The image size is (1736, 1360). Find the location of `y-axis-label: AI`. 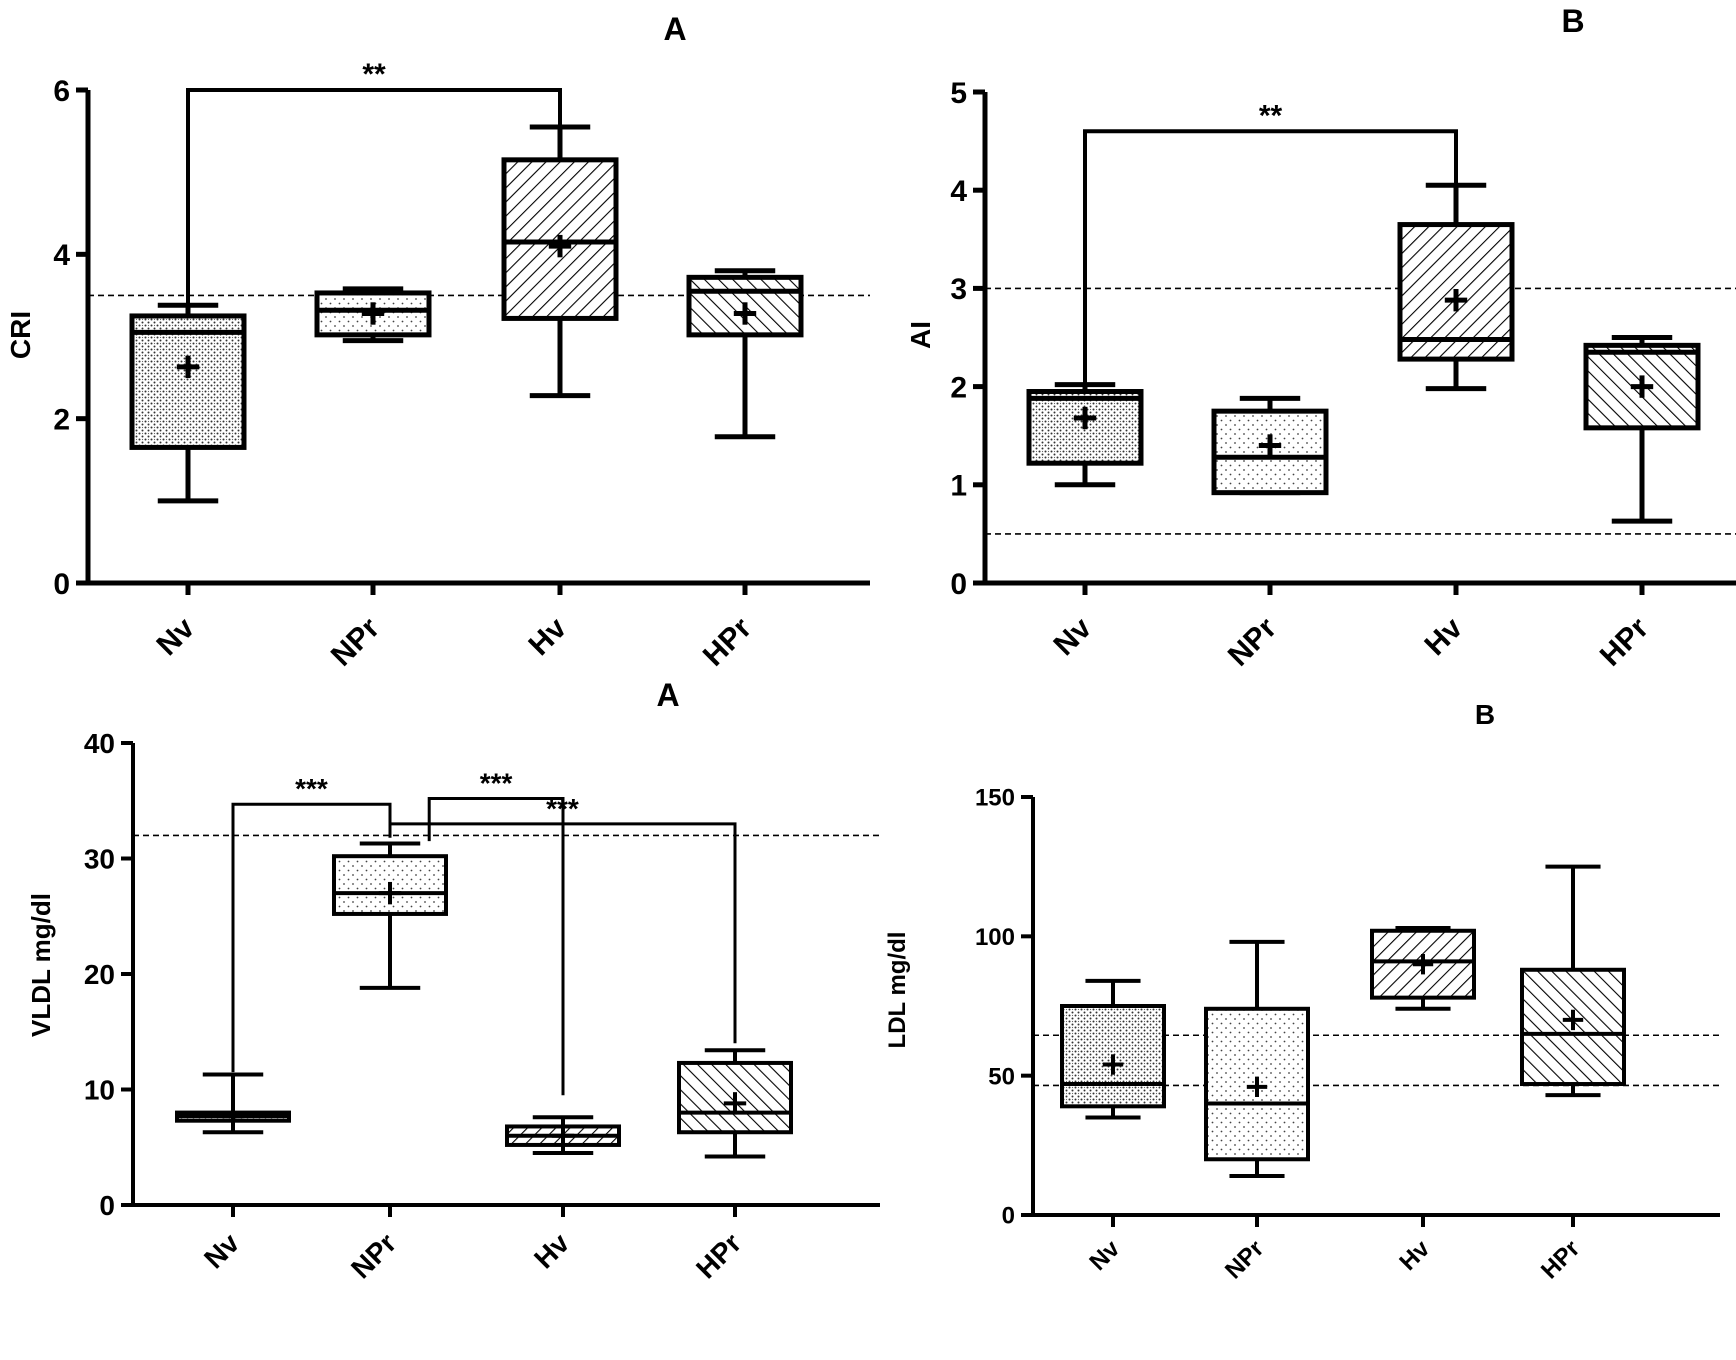

y-axis-label: AI is located at coordinates (920, 335).